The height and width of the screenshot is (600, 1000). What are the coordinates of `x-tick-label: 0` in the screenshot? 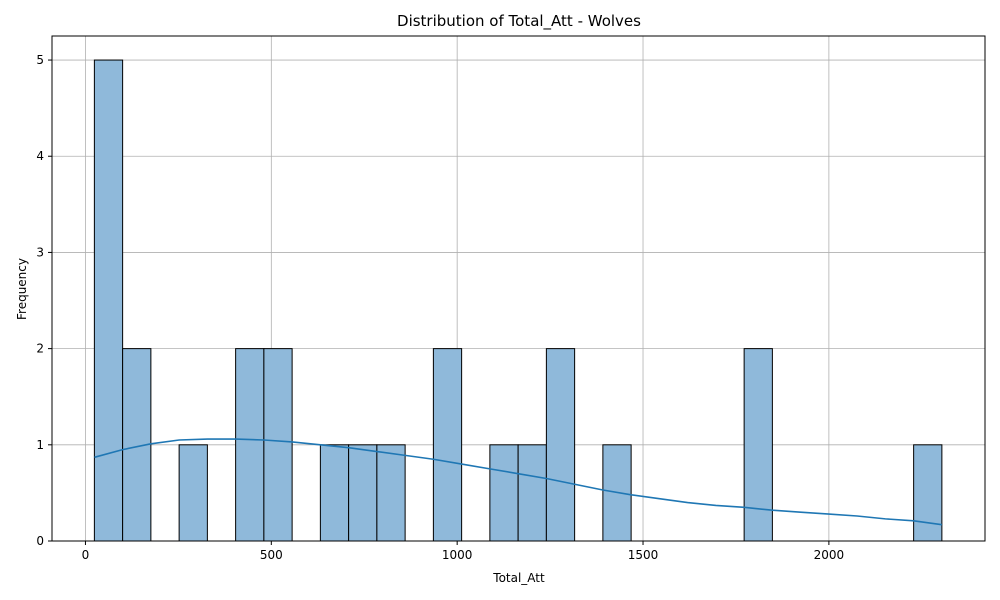 It's located at (86, 555).